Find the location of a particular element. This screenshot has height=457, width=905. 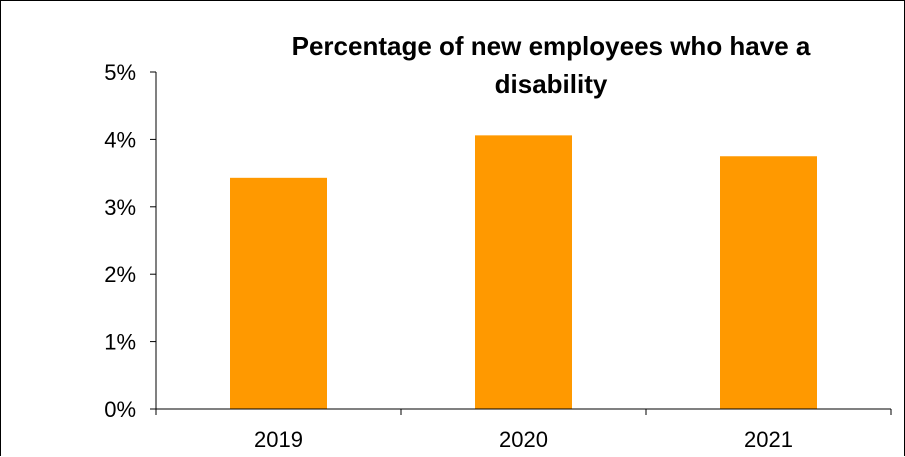

chart-title-line-1: Percentage of new employees who have a is located at coordinates (551, 46).